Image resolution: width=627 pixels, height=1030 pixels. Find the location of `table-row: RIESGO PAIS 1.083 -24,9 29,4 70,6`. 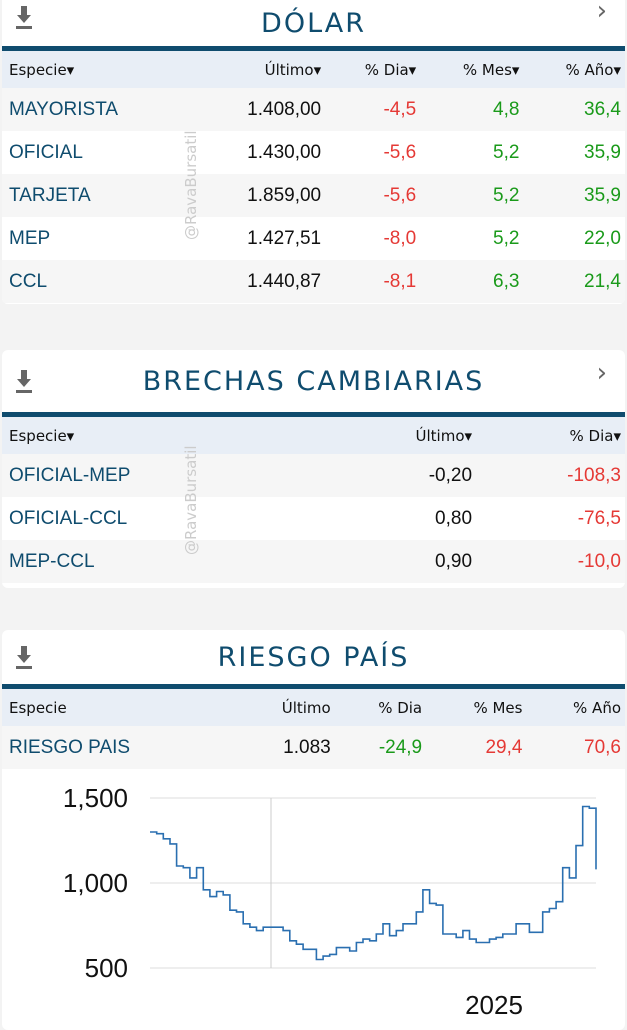

table-row: RIESGO PAIS 1.083 -24,9 29,4 70,6 is located at coordinates (313, 747).